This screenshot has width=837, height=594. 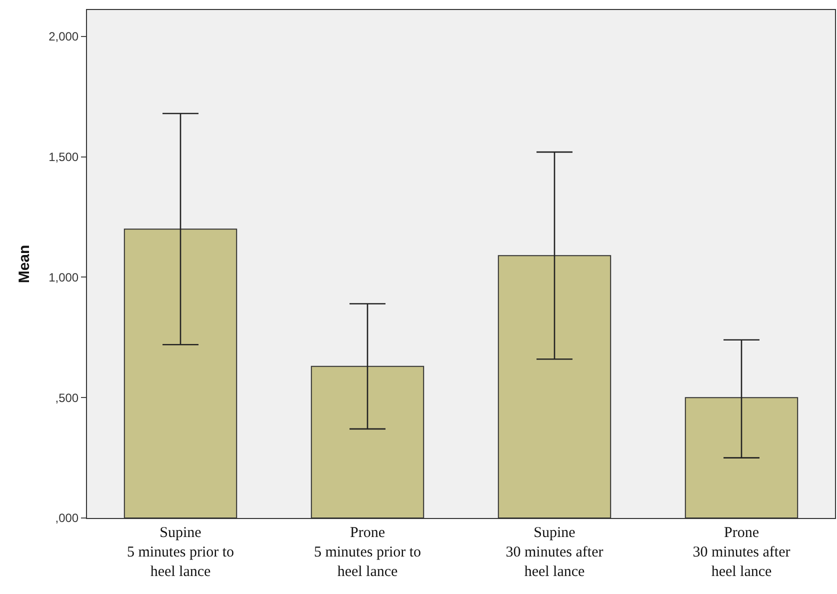 What do you see at coordinates (67, 518) in the screenshot?
I see `y-tick-label: ,000` at bounding box center [67, 518].